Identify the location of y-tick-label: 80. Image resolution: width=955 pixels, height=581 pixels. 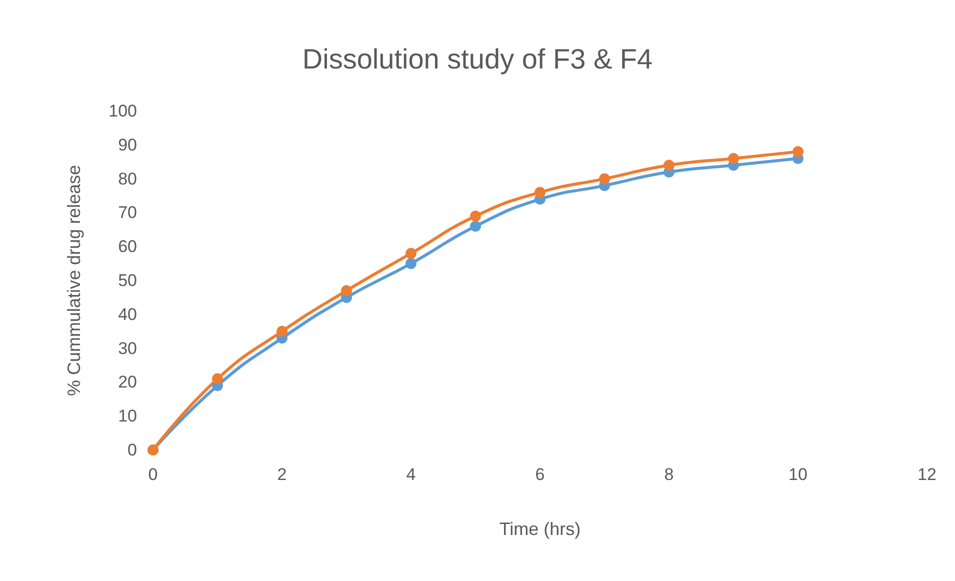
(127, 178).